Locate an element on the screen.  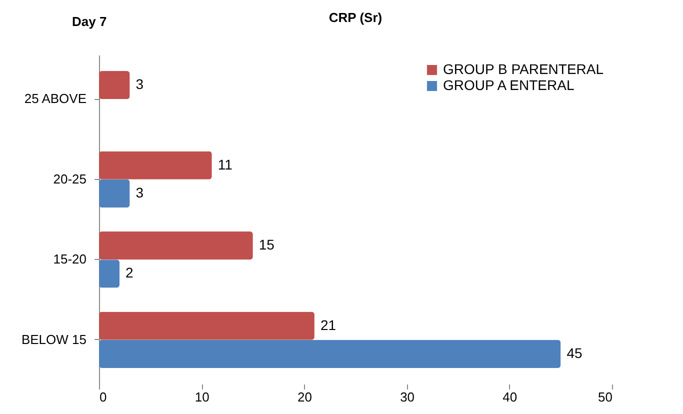
data-label: 2 is located at coordinates (130, 272).